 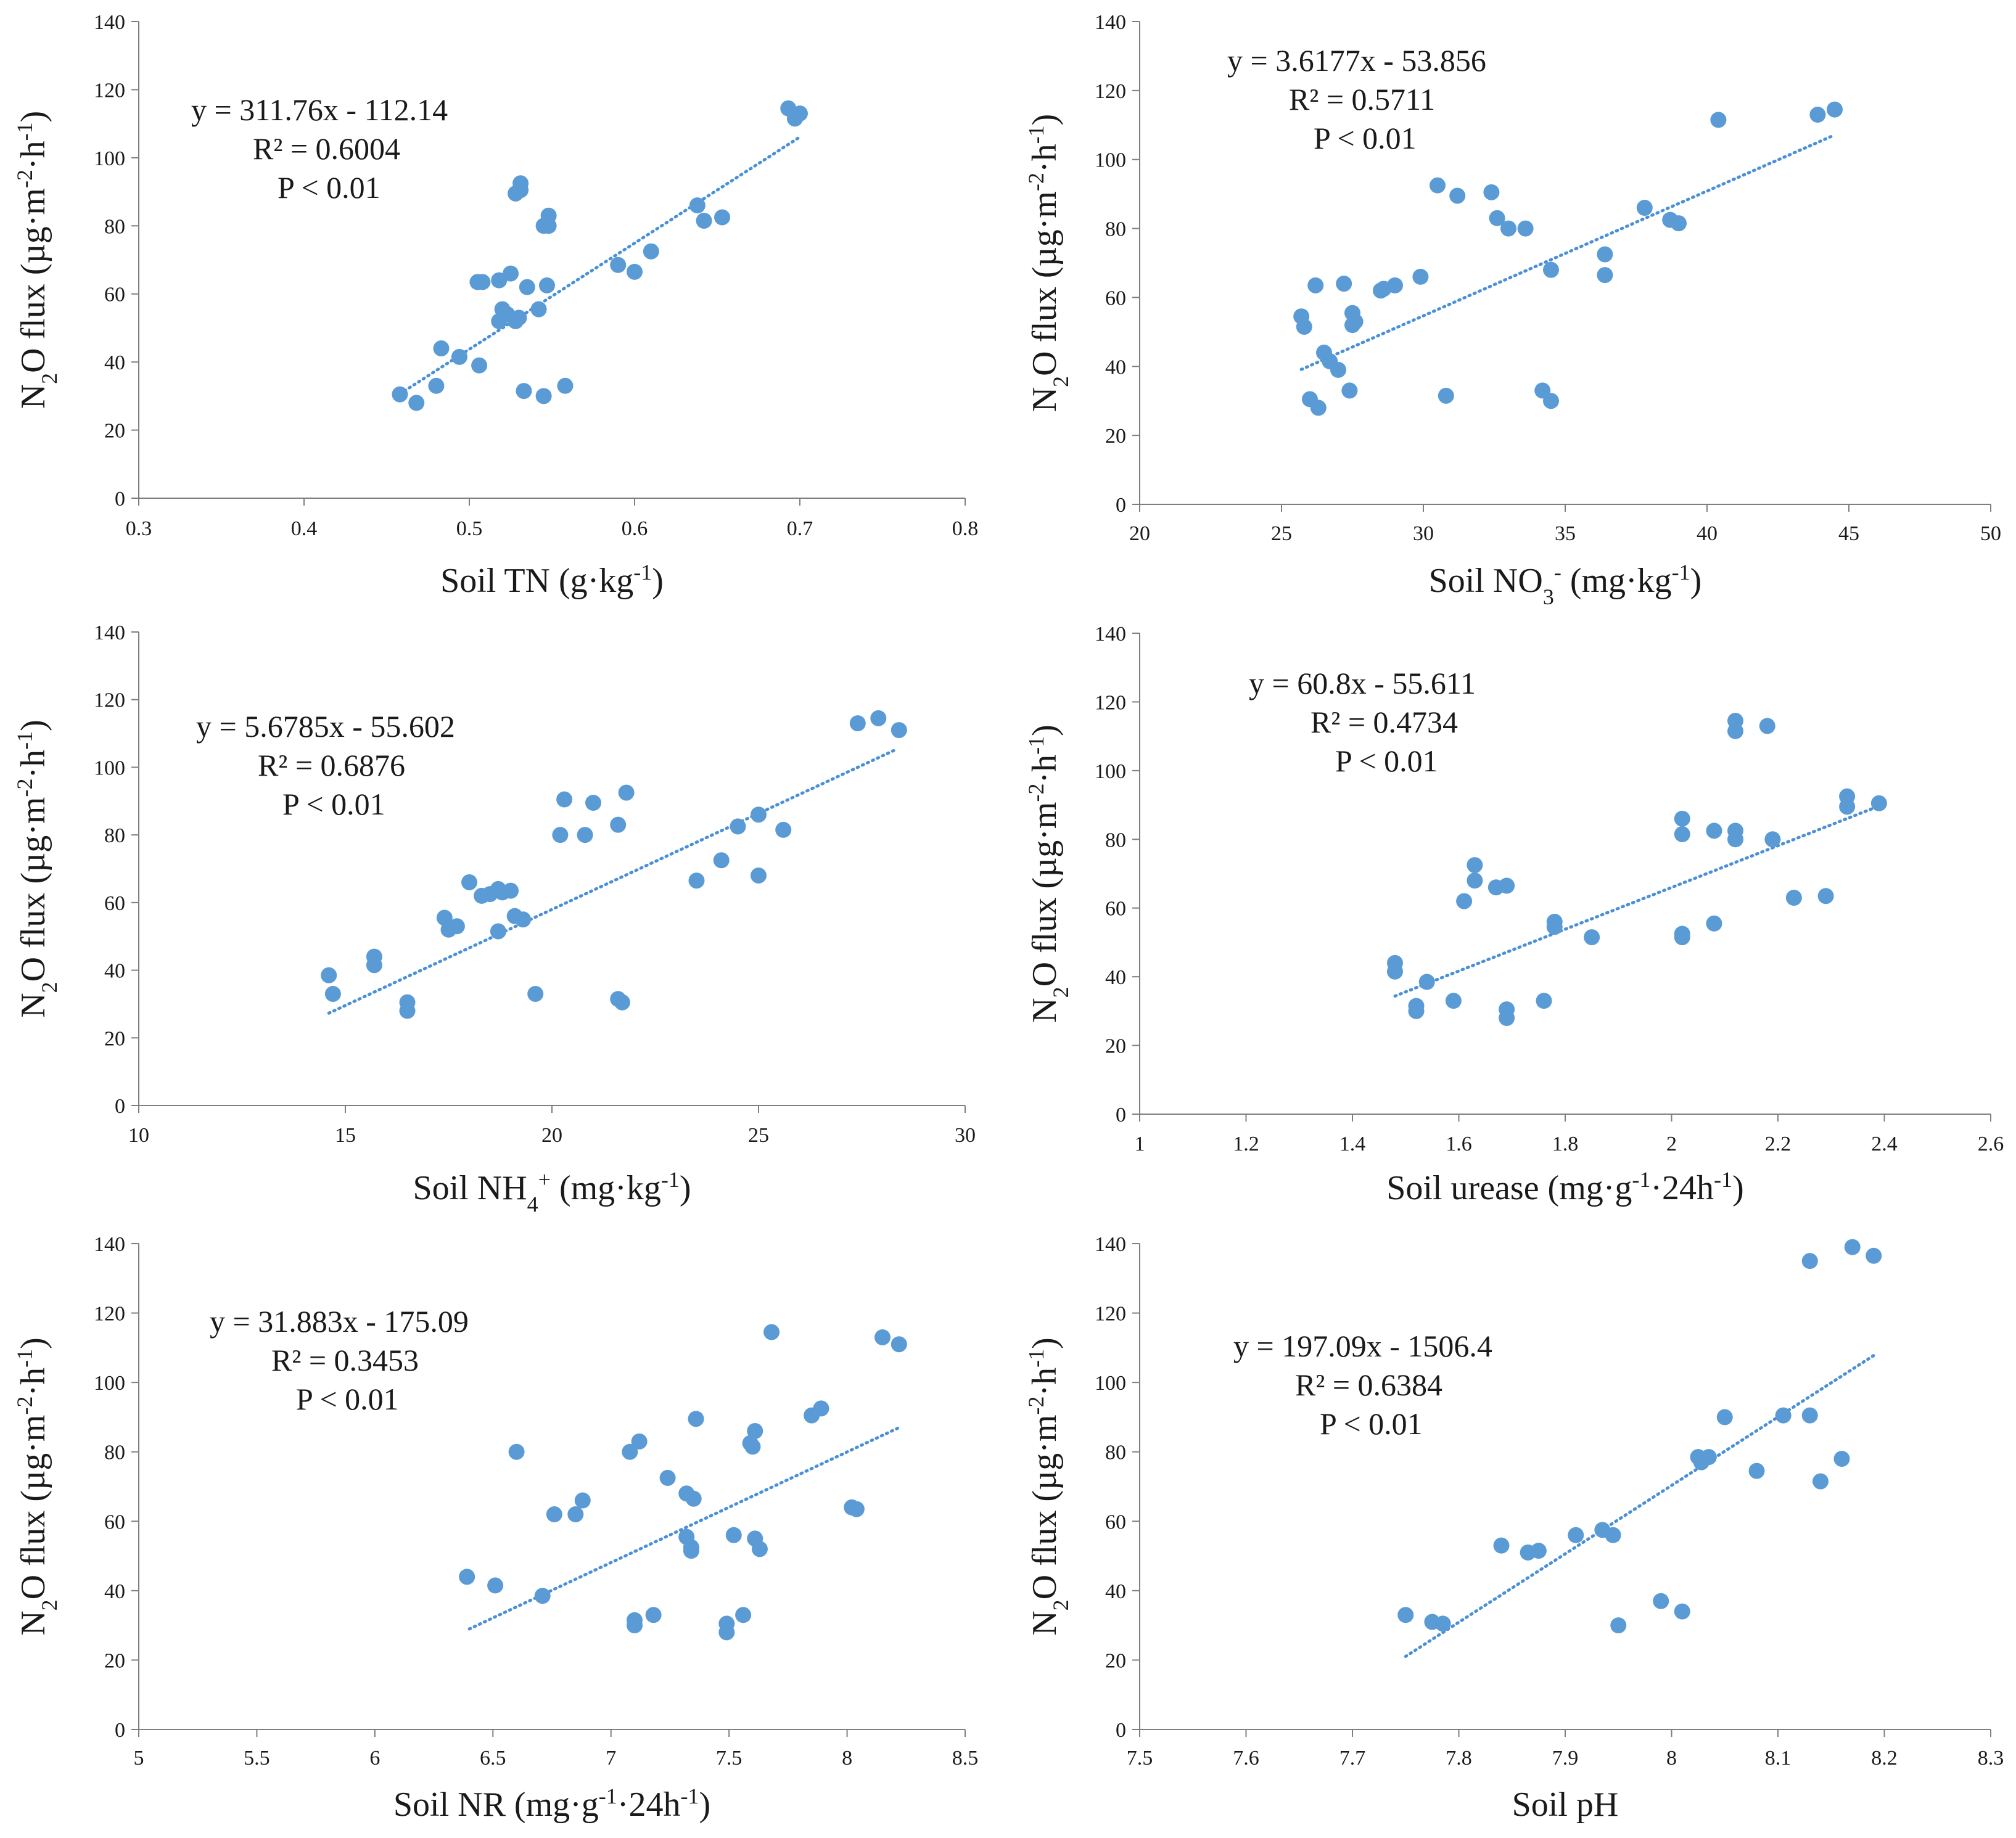 I want to click on x-tick-label: 1.2, so click(x=1246, y=1144).